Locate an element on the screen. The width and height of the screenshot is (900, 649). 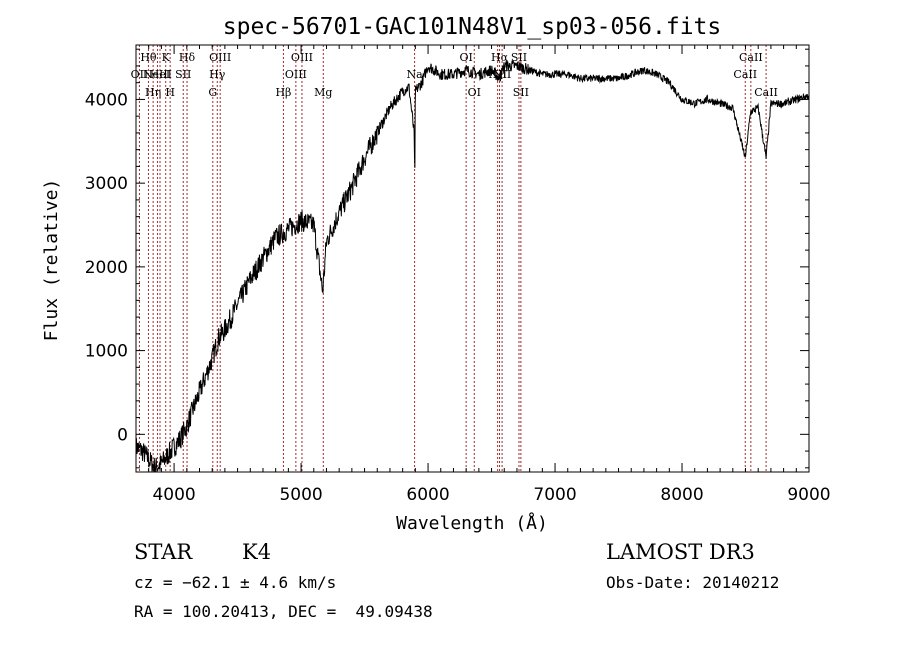
line-marker-label: Mg is located at coordinates (323, 92).